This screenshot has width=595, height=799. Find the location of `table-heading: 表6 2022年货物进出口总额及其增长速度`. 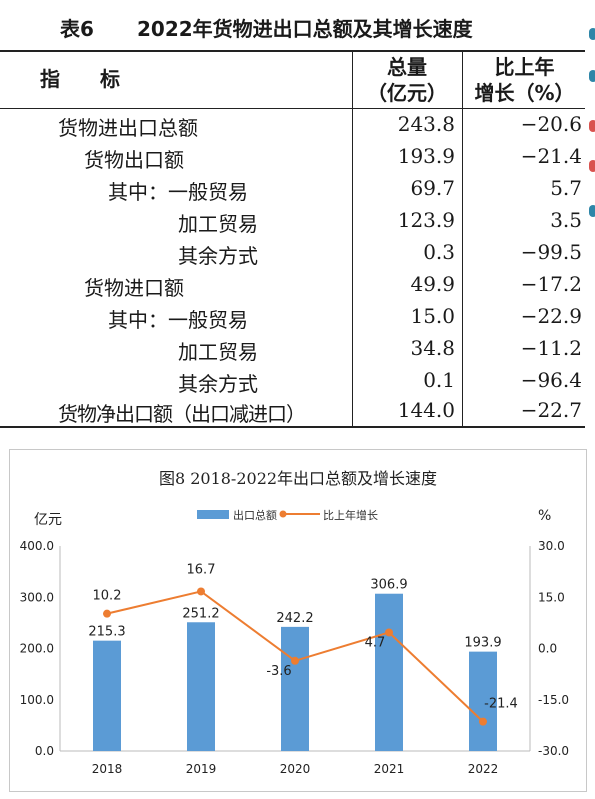

table-heading: 表6 2022年货物进出口总额及其增长速度 is located at coordinates (297, 25).